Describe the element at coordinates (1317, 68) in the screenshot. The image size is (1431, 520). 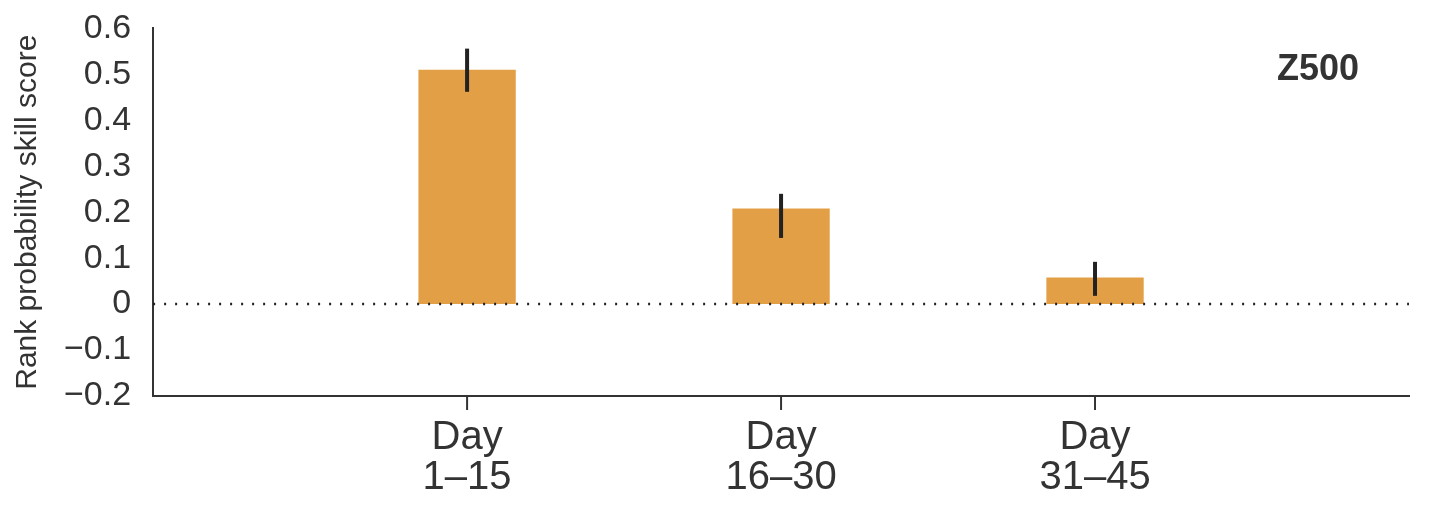
I see `annotation: Z500` at that location.